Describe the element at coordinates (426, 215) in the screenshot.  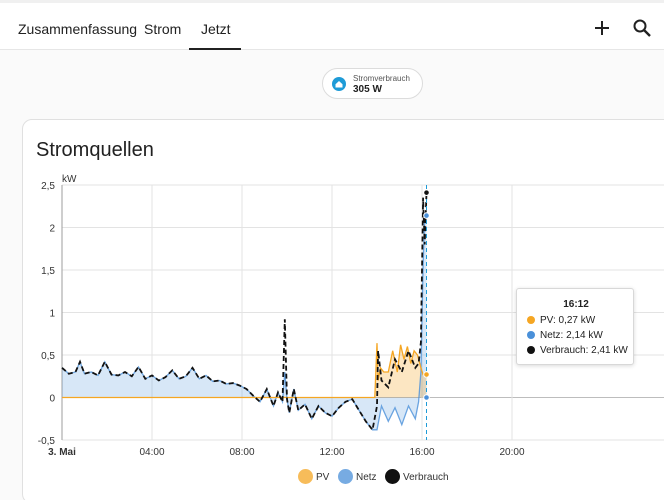
I see `cursor-marker-netz` at that location.